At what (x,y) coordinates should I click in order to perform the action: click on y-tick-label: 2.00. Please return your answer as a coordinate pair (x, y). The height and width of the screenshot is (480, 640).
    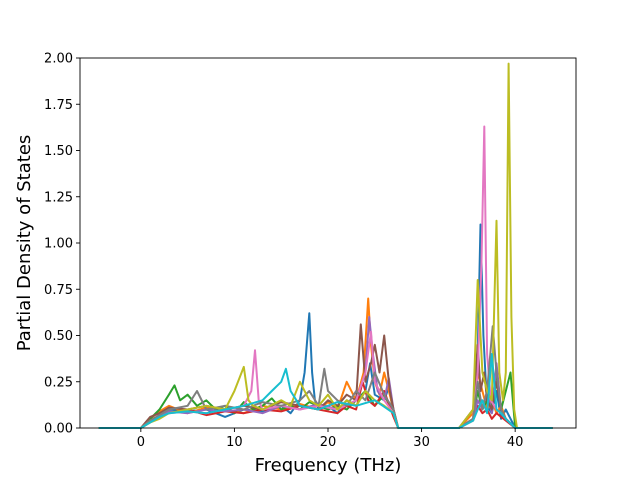
    Looking at the image, I should click on (58, 59).